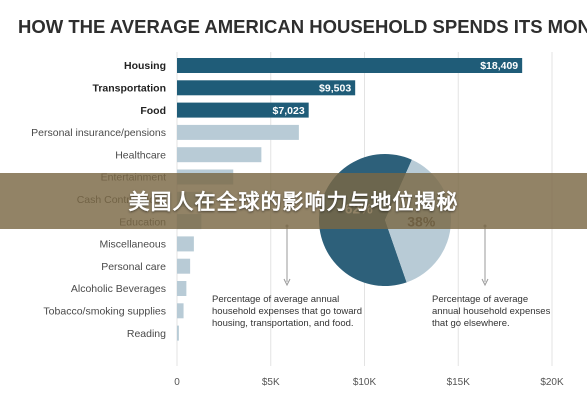  Describe the element at coordinates (287, 311) in the screenshot. I see `annotation-line: household expenses that go toward` at that location.